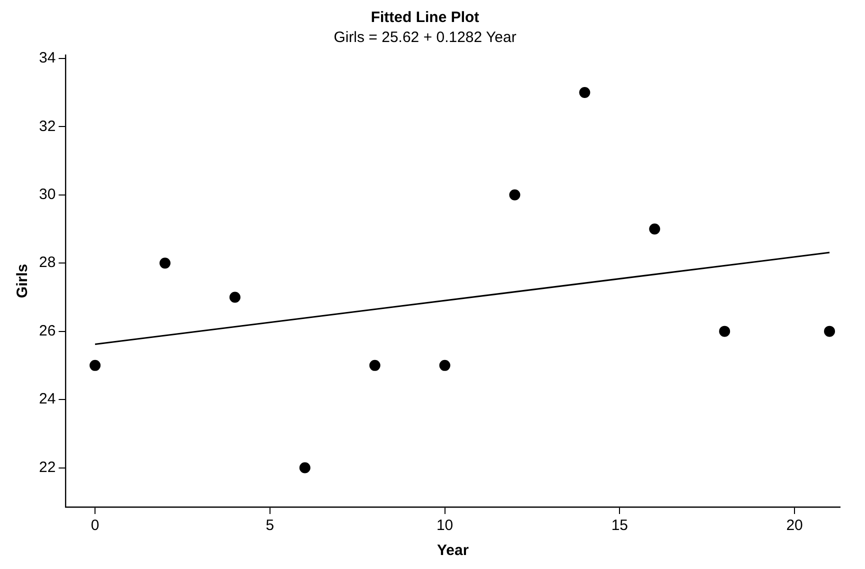 The height and width of the screenshot is (569, 865). Describe the element at coordinates (425, 17) in the screenshot. I see `chart-title: Fitted Line Plot` at that location.